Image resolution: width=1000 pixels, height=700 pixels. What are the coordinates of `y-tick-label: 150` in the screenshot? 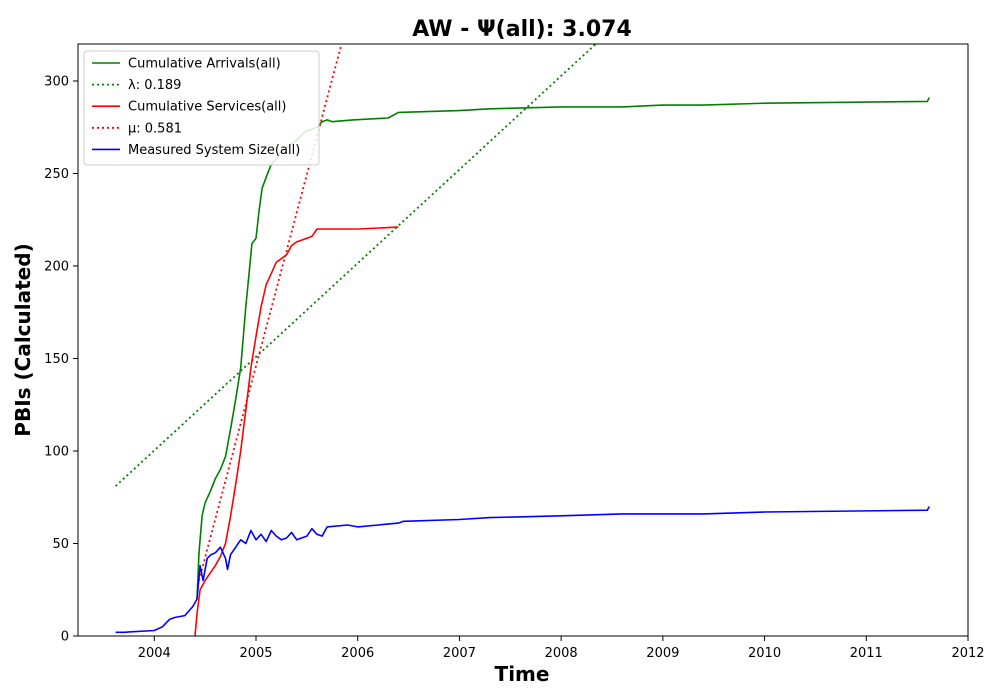 It's located at (56, 359).